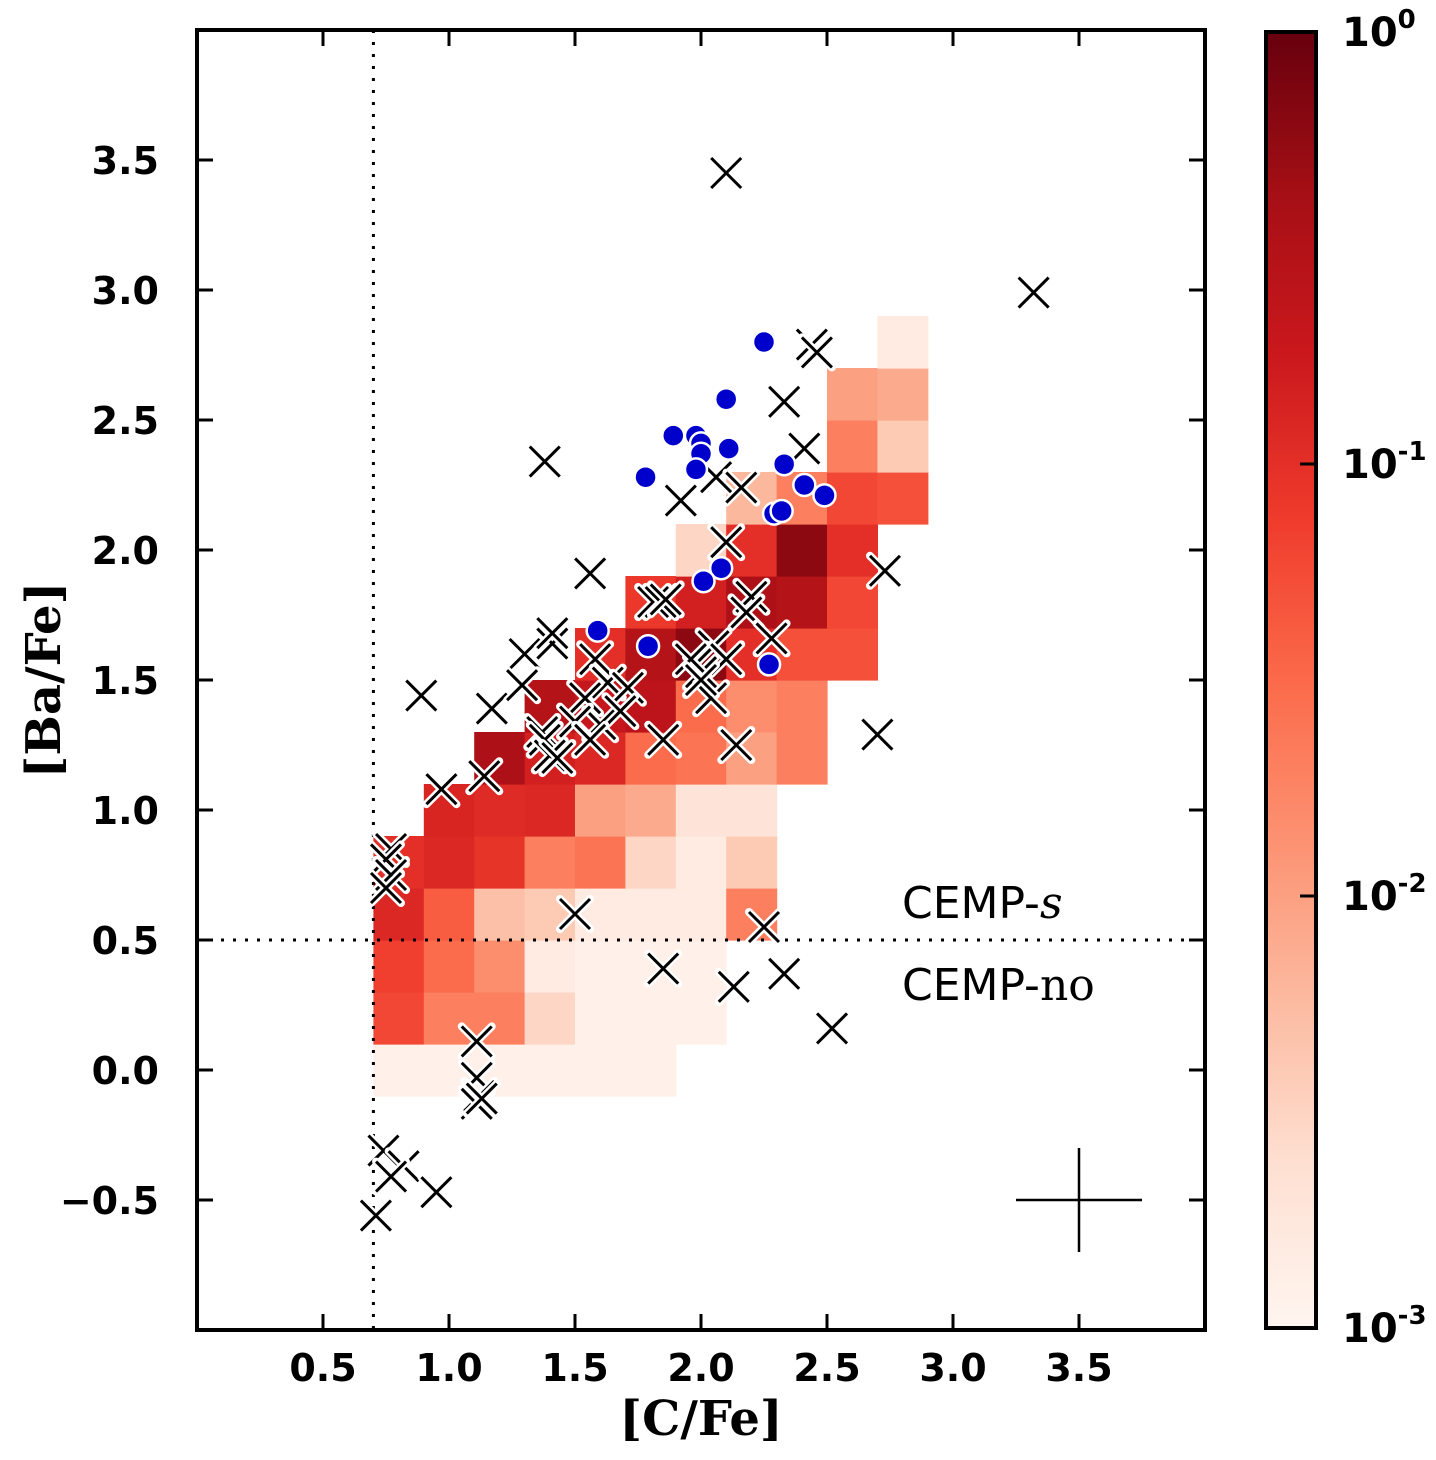  I want to click on y-tick-label: 0.5, so click(125, 941).